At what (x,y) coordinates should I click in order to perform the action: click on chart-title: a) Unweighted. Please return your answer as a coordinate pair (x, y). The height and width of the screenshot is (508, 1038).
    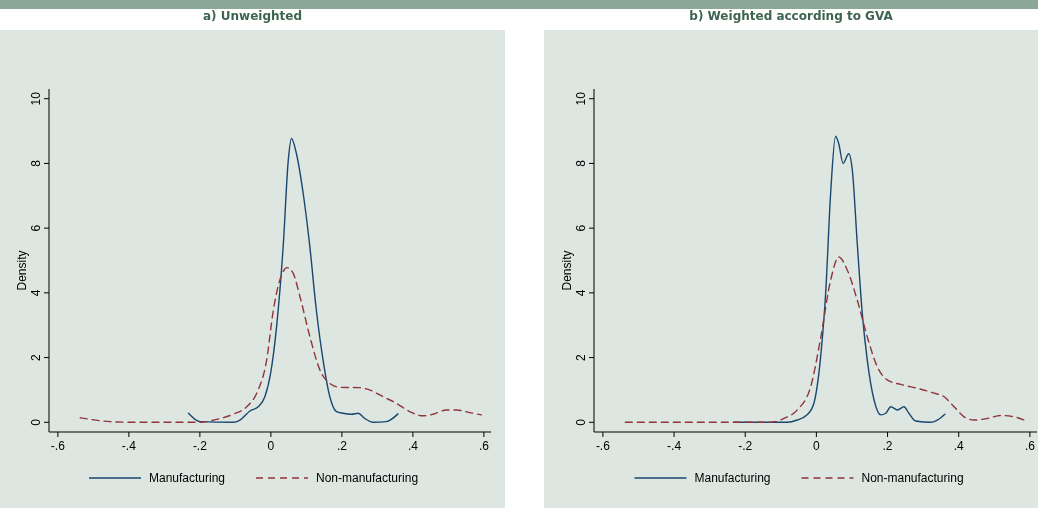
    Looking at the image, I should click on (252, 16).